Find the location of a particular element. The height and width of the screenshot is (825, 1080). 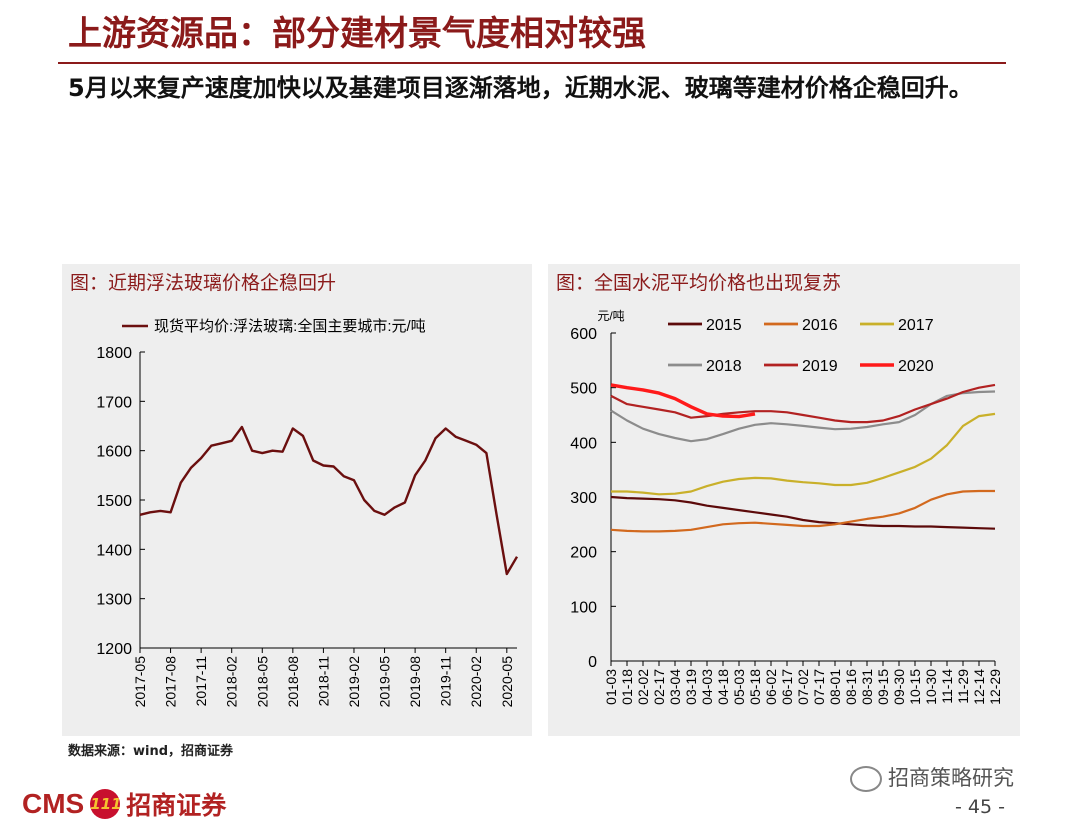

glass-x-tick-label: 2018-08 is located at coordinates (293, 682).